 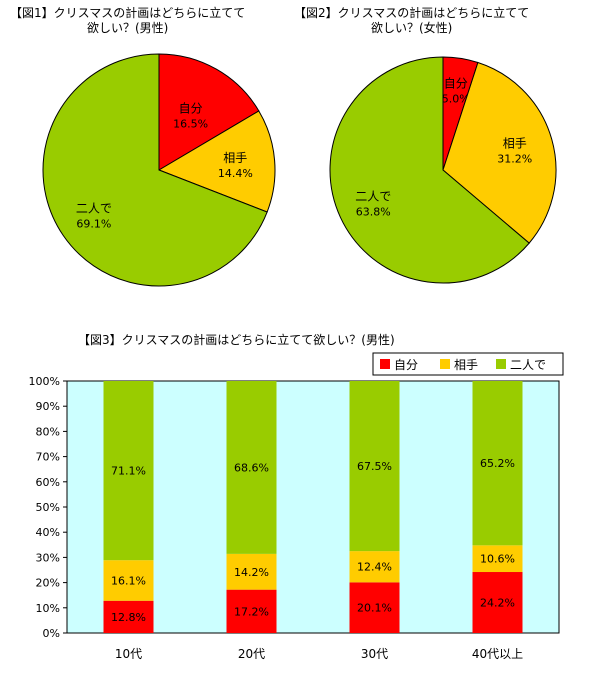 I want to click on bar-label-together-1: 71.1%, so click(x=128, y=471).